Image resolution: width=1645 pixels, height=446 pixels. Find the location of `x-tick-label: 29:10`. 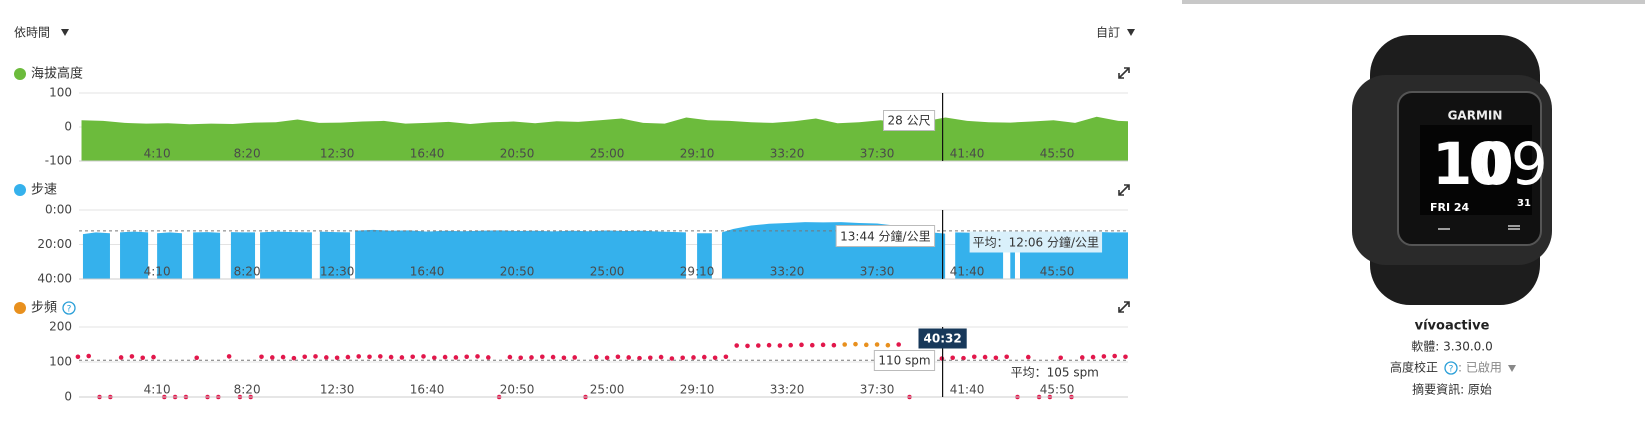

x-tick-label: 29:10 is located at coordinates (697, 272).